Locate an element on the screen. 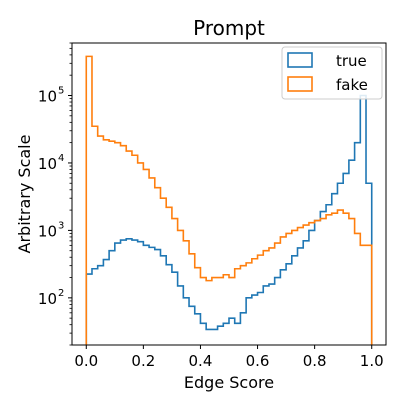 Image resolution: width=407 pixels, height=407 pixels. y-tick-exponent: 2 is located at coordinates (61, 293).